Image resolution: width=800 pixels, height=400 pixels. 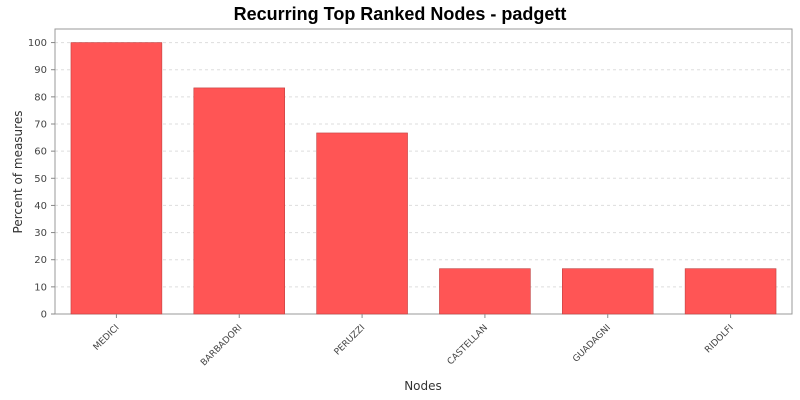 I want to click on y-tick-label: 20, so click(x=40, y=260).